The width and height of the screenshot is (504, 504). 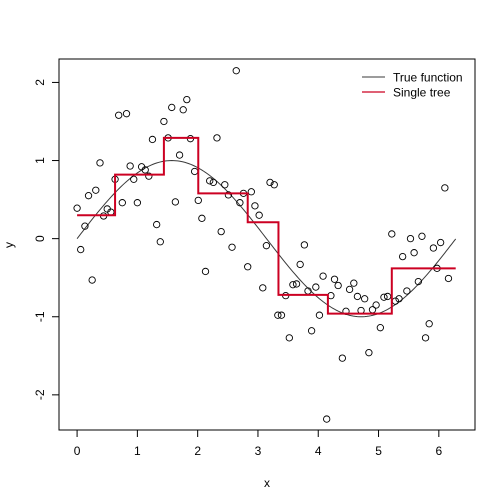 I want to click on legend: True function Single tree, so click(x=412, y=85).